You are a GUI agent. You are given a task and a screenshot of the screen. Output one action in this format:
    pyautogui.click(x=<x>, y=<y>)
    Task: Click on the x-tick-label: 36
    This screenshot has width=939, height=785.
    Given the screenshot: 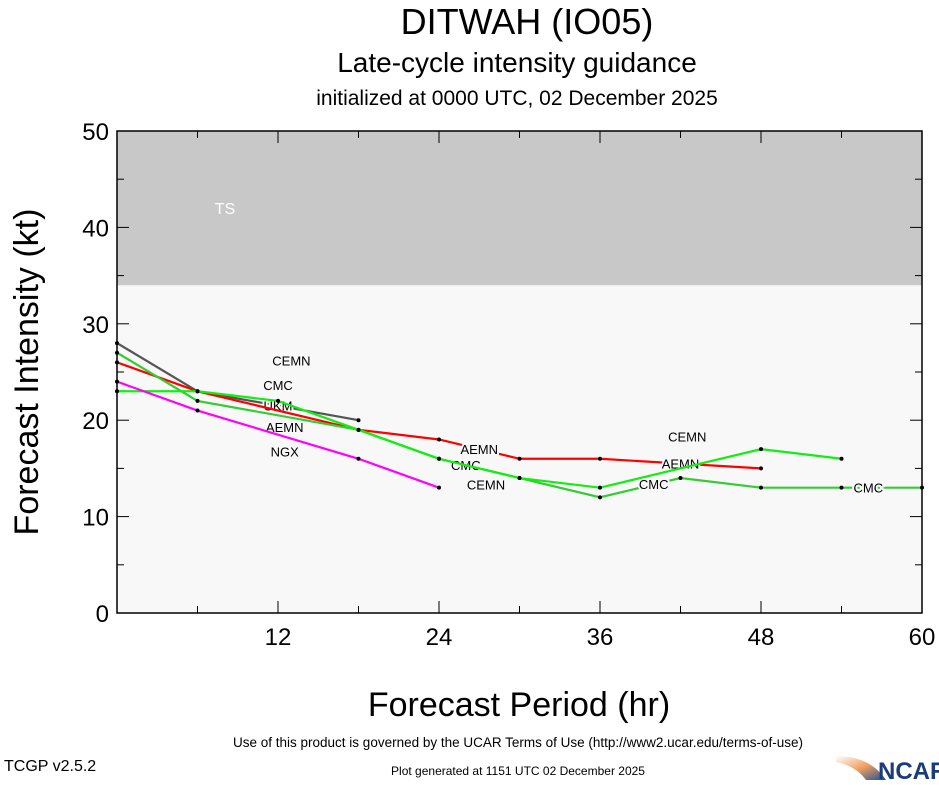 What is the action you would take?
    pyautogui.click(x=600, y=637)
    